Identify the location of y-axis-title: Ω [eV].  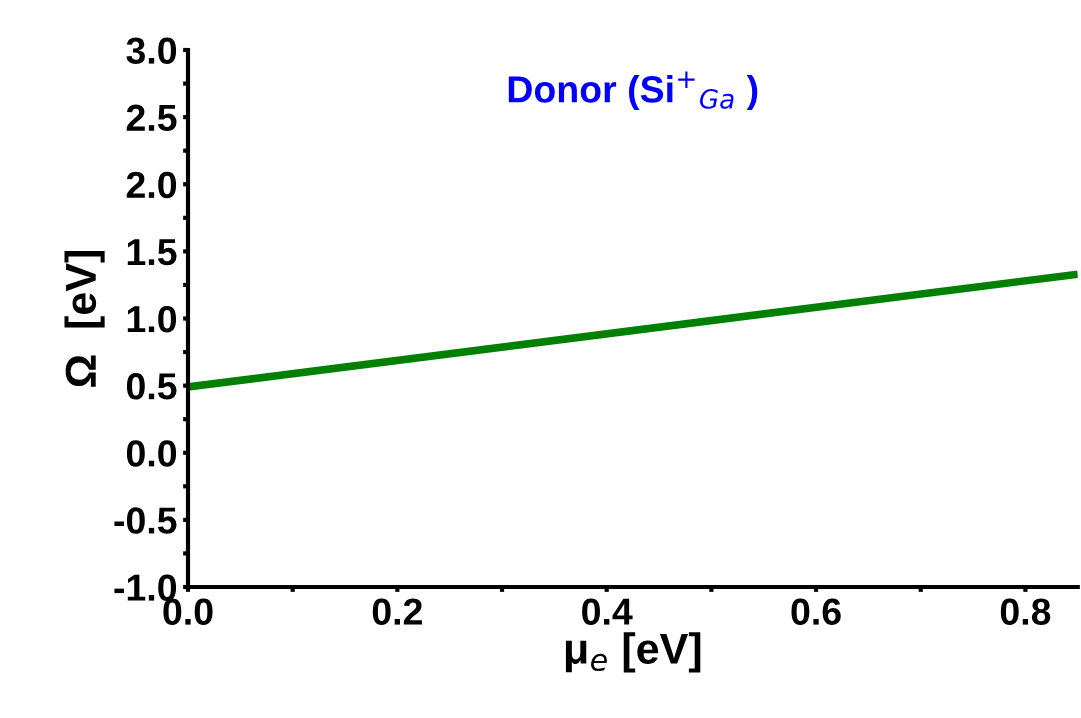
(84, 319).